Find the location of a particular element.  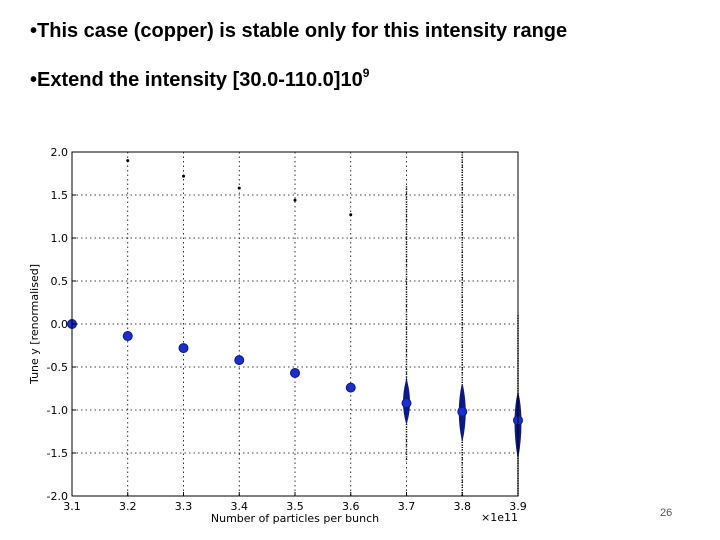

bullet-2-superscript: 9 is located at coordinates (366, 73).